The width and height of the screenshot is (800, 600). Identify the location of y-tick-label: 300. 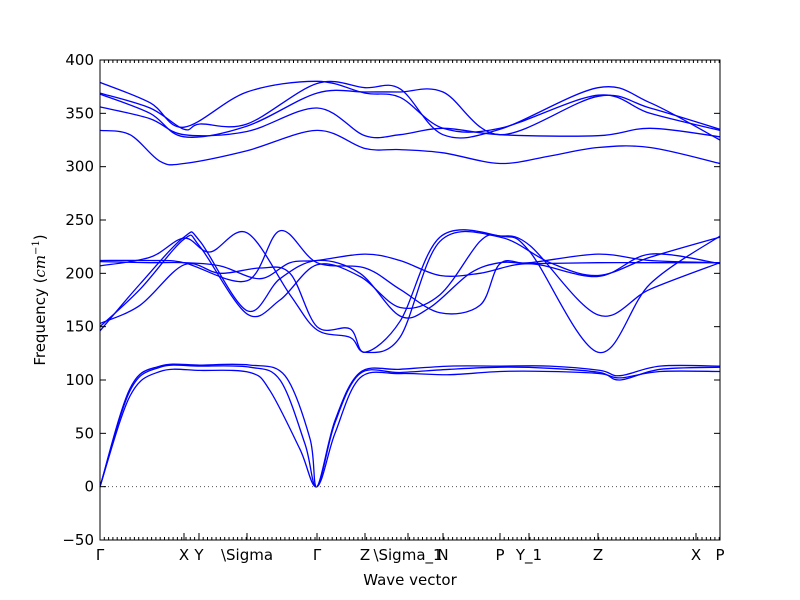
(79, 167).